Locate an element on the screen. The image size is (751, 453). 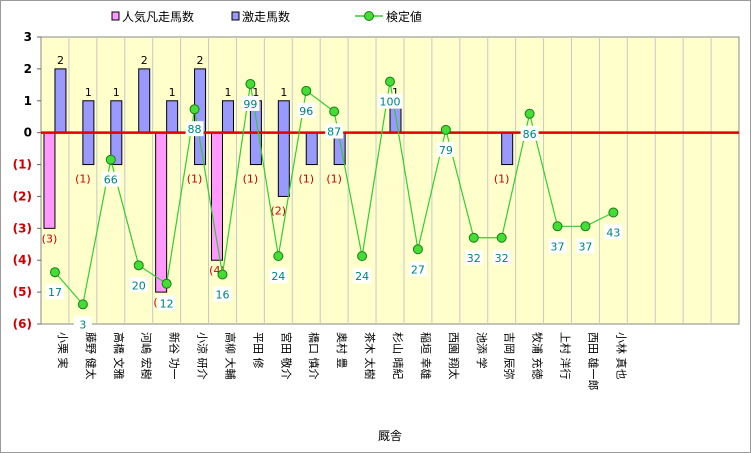
category-label: 上村 洋行 is located at coordinates (566, 356).